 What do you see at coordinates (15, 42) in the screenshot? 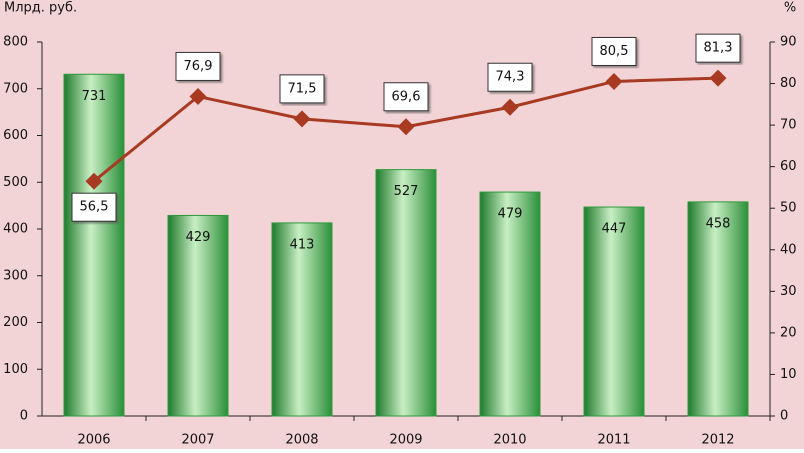
I see `y-tick-label: 800` at bounding box center [15, 42].